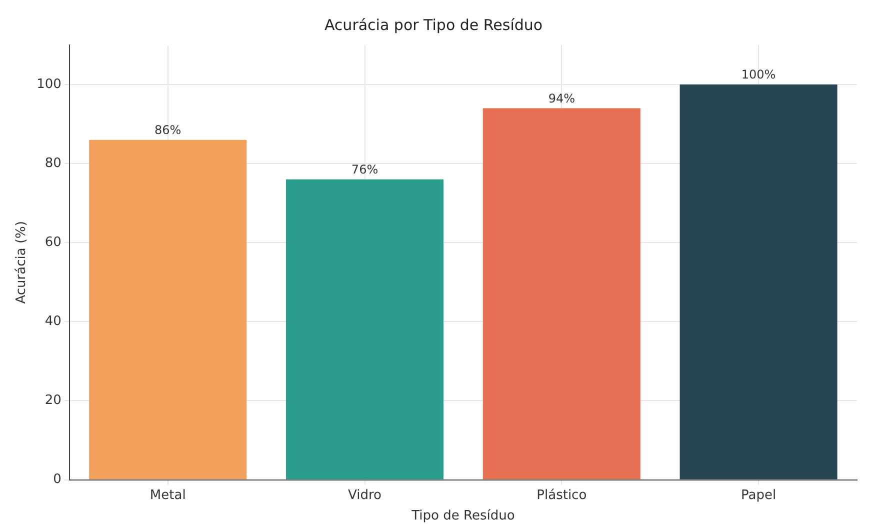 The width and height of the screenshot is (872, 531). Describe the element at coordinates (561, 495) in the screenshot. I see `x-tick-label: Plástico` at that location.